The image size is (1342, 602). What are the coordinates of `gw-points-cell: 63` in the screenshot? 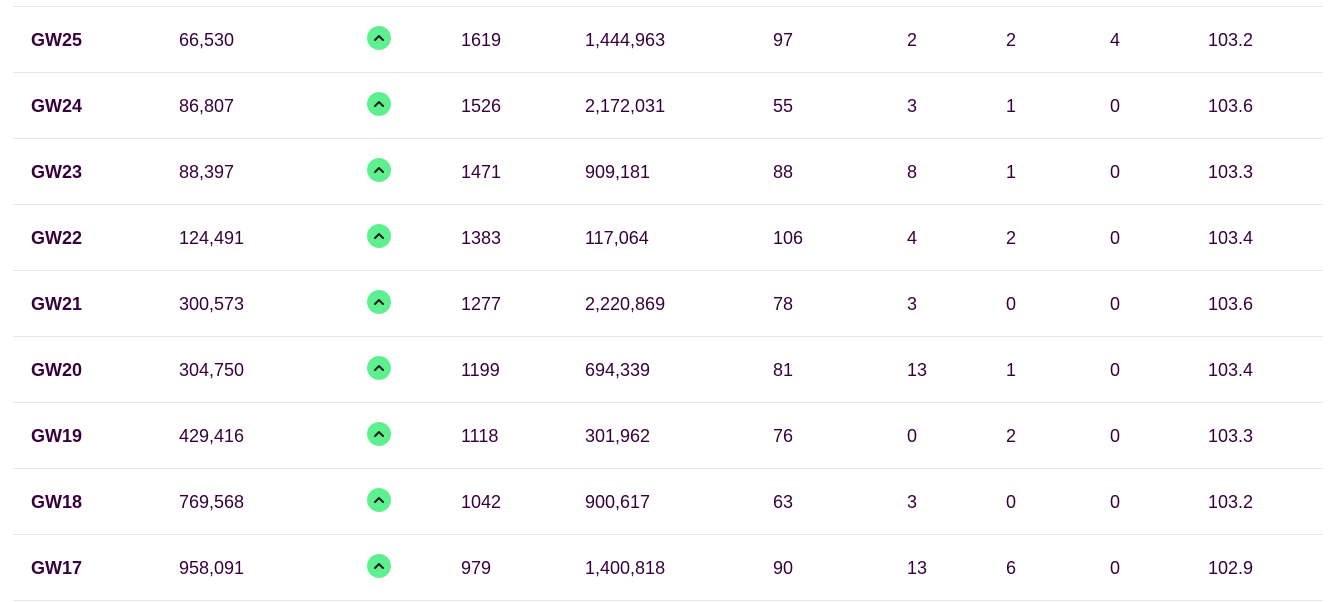 It's located at (783, 502).